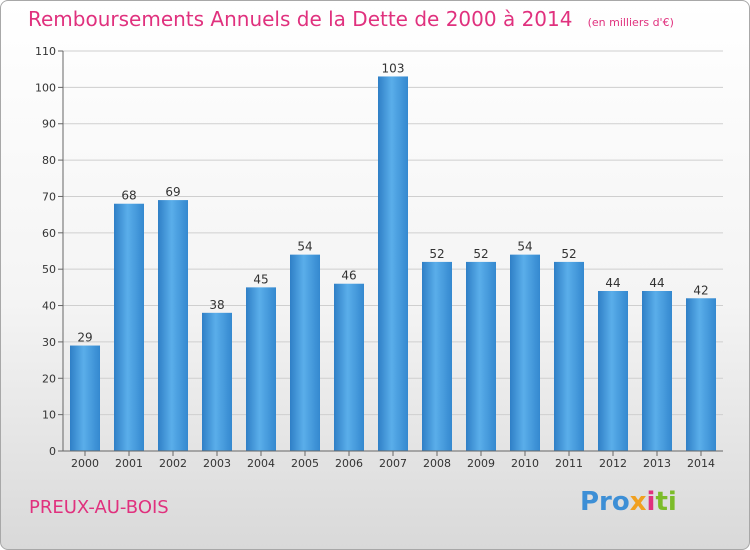 The image size is (750, 550). What do you see at coordinates (305, 463) in the screenshot?
I see `x-tick-label: 2005` at bounding box center [305, 463].